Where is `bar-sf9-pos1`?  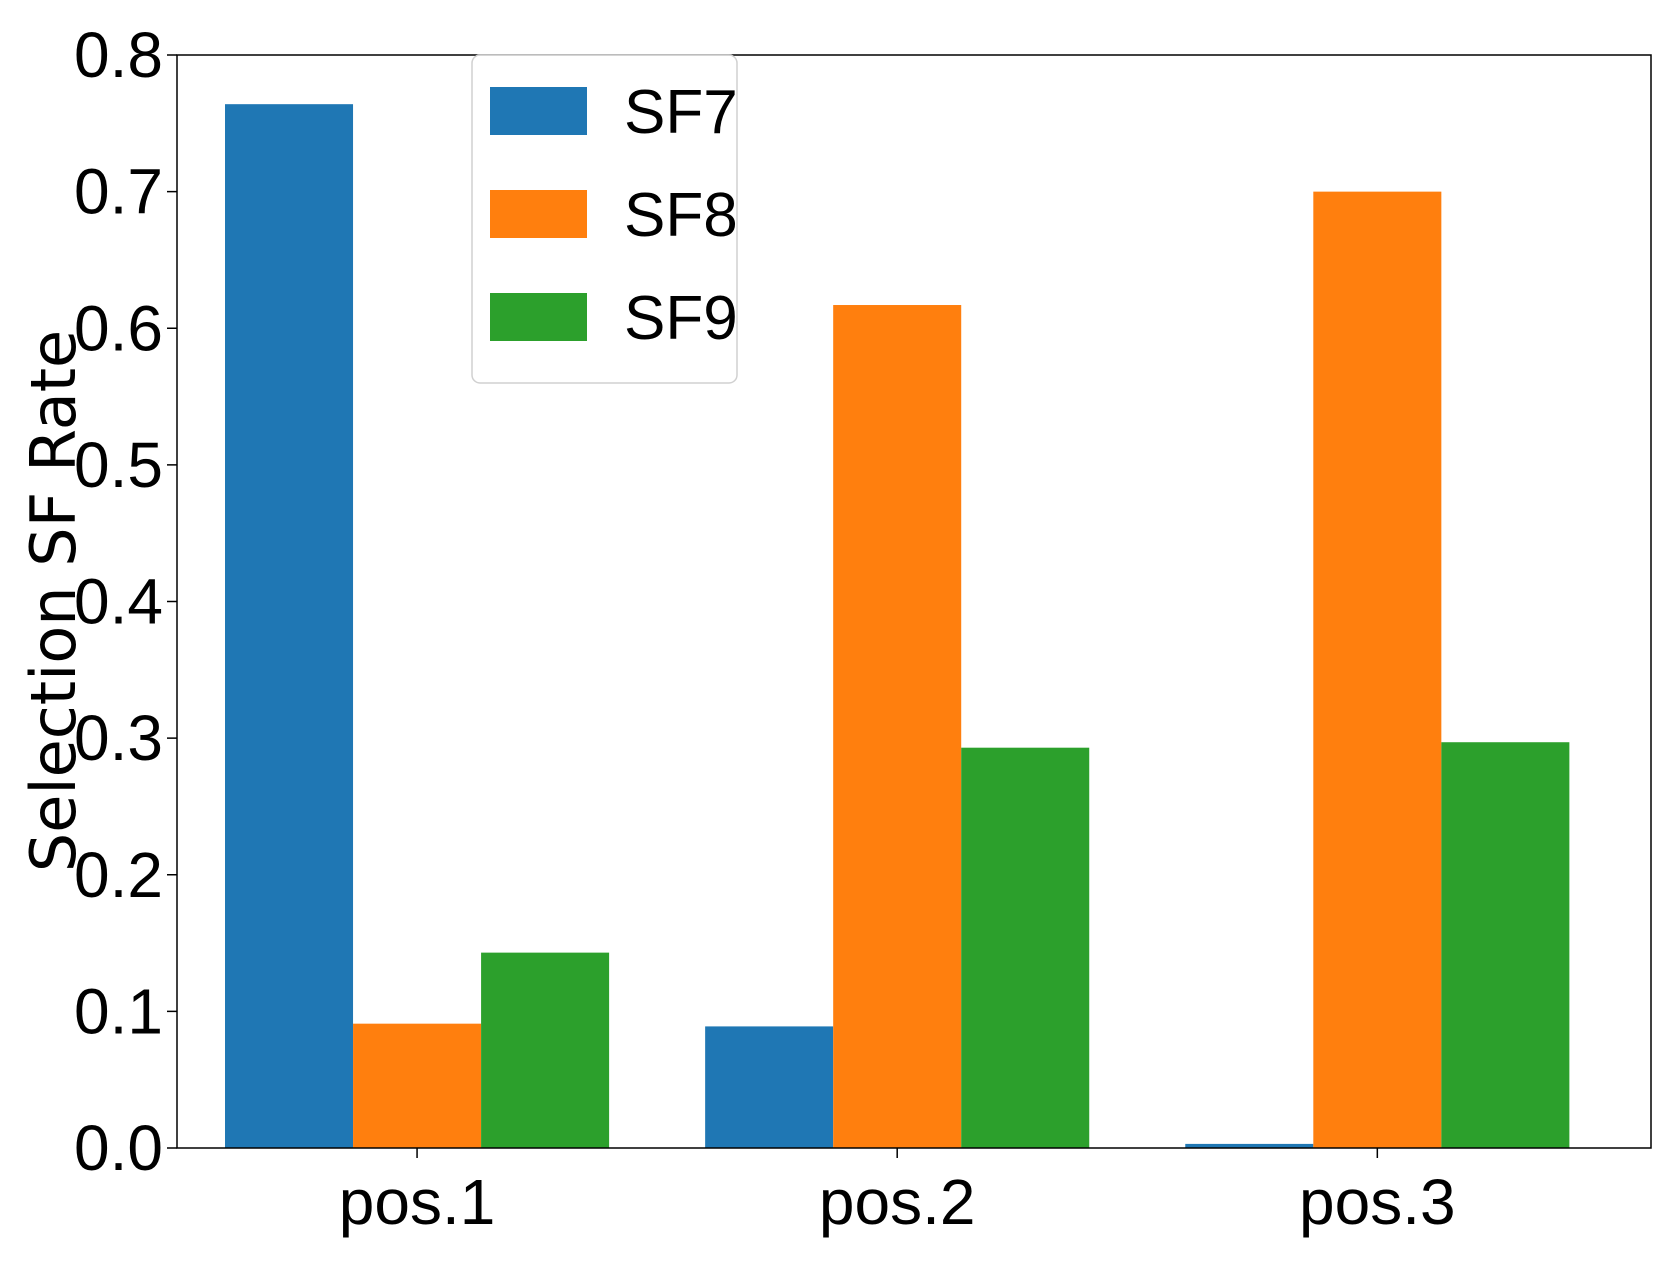 bar-sf9-pos1 is located at coordinates (545, 1050).